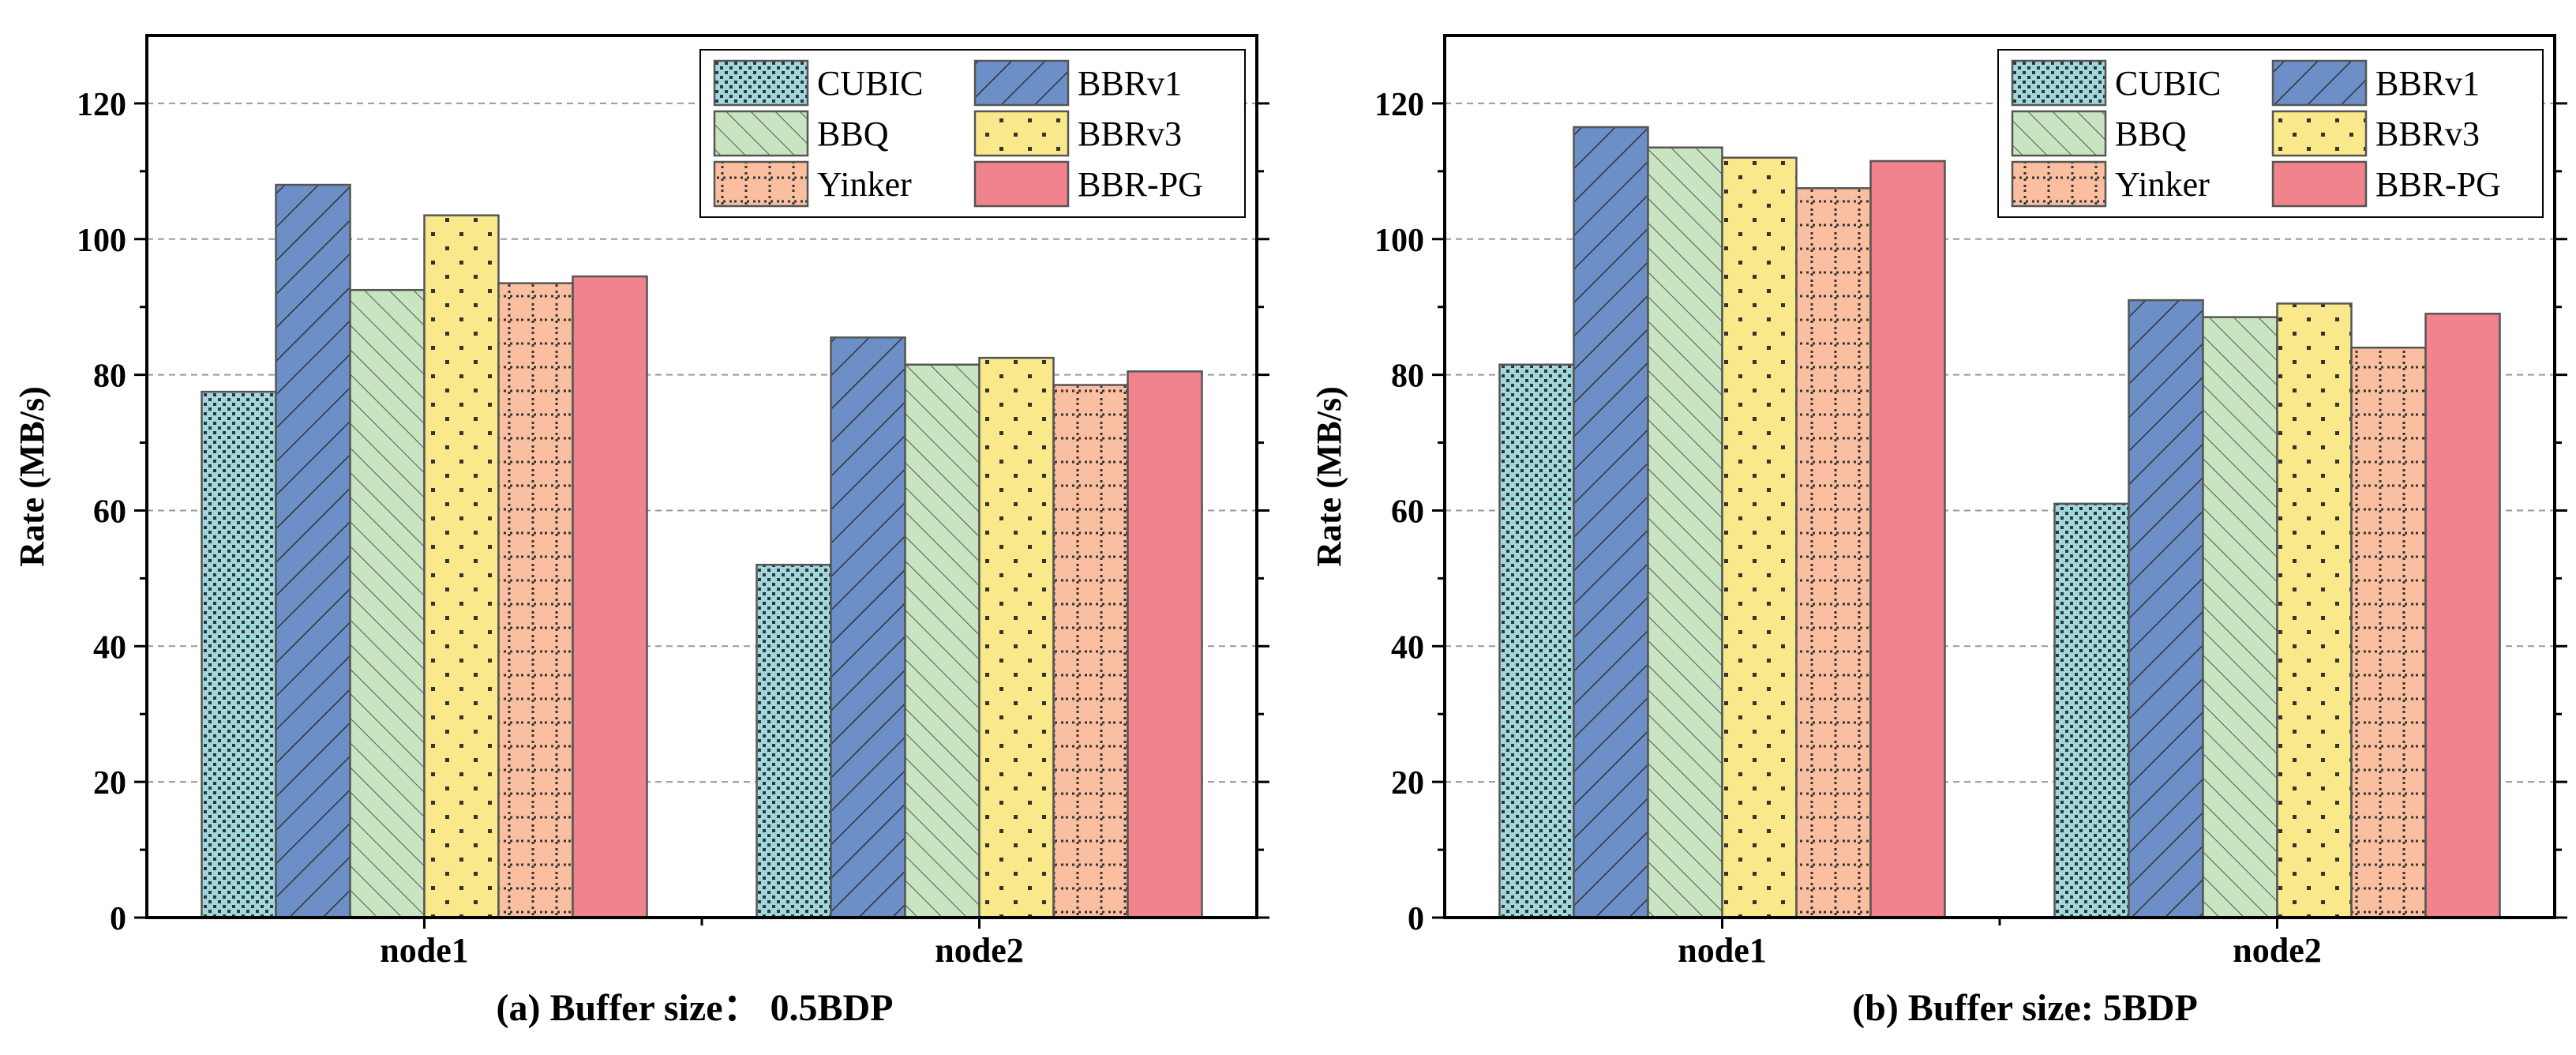 The width and height of the screenshot is (2576, 1055). What do you see at coordinates (694, 1008) in the screenshot?
I see `chart-caption: (a) Buffer size： 0.5BDP` at bounding box center [694, 1008].